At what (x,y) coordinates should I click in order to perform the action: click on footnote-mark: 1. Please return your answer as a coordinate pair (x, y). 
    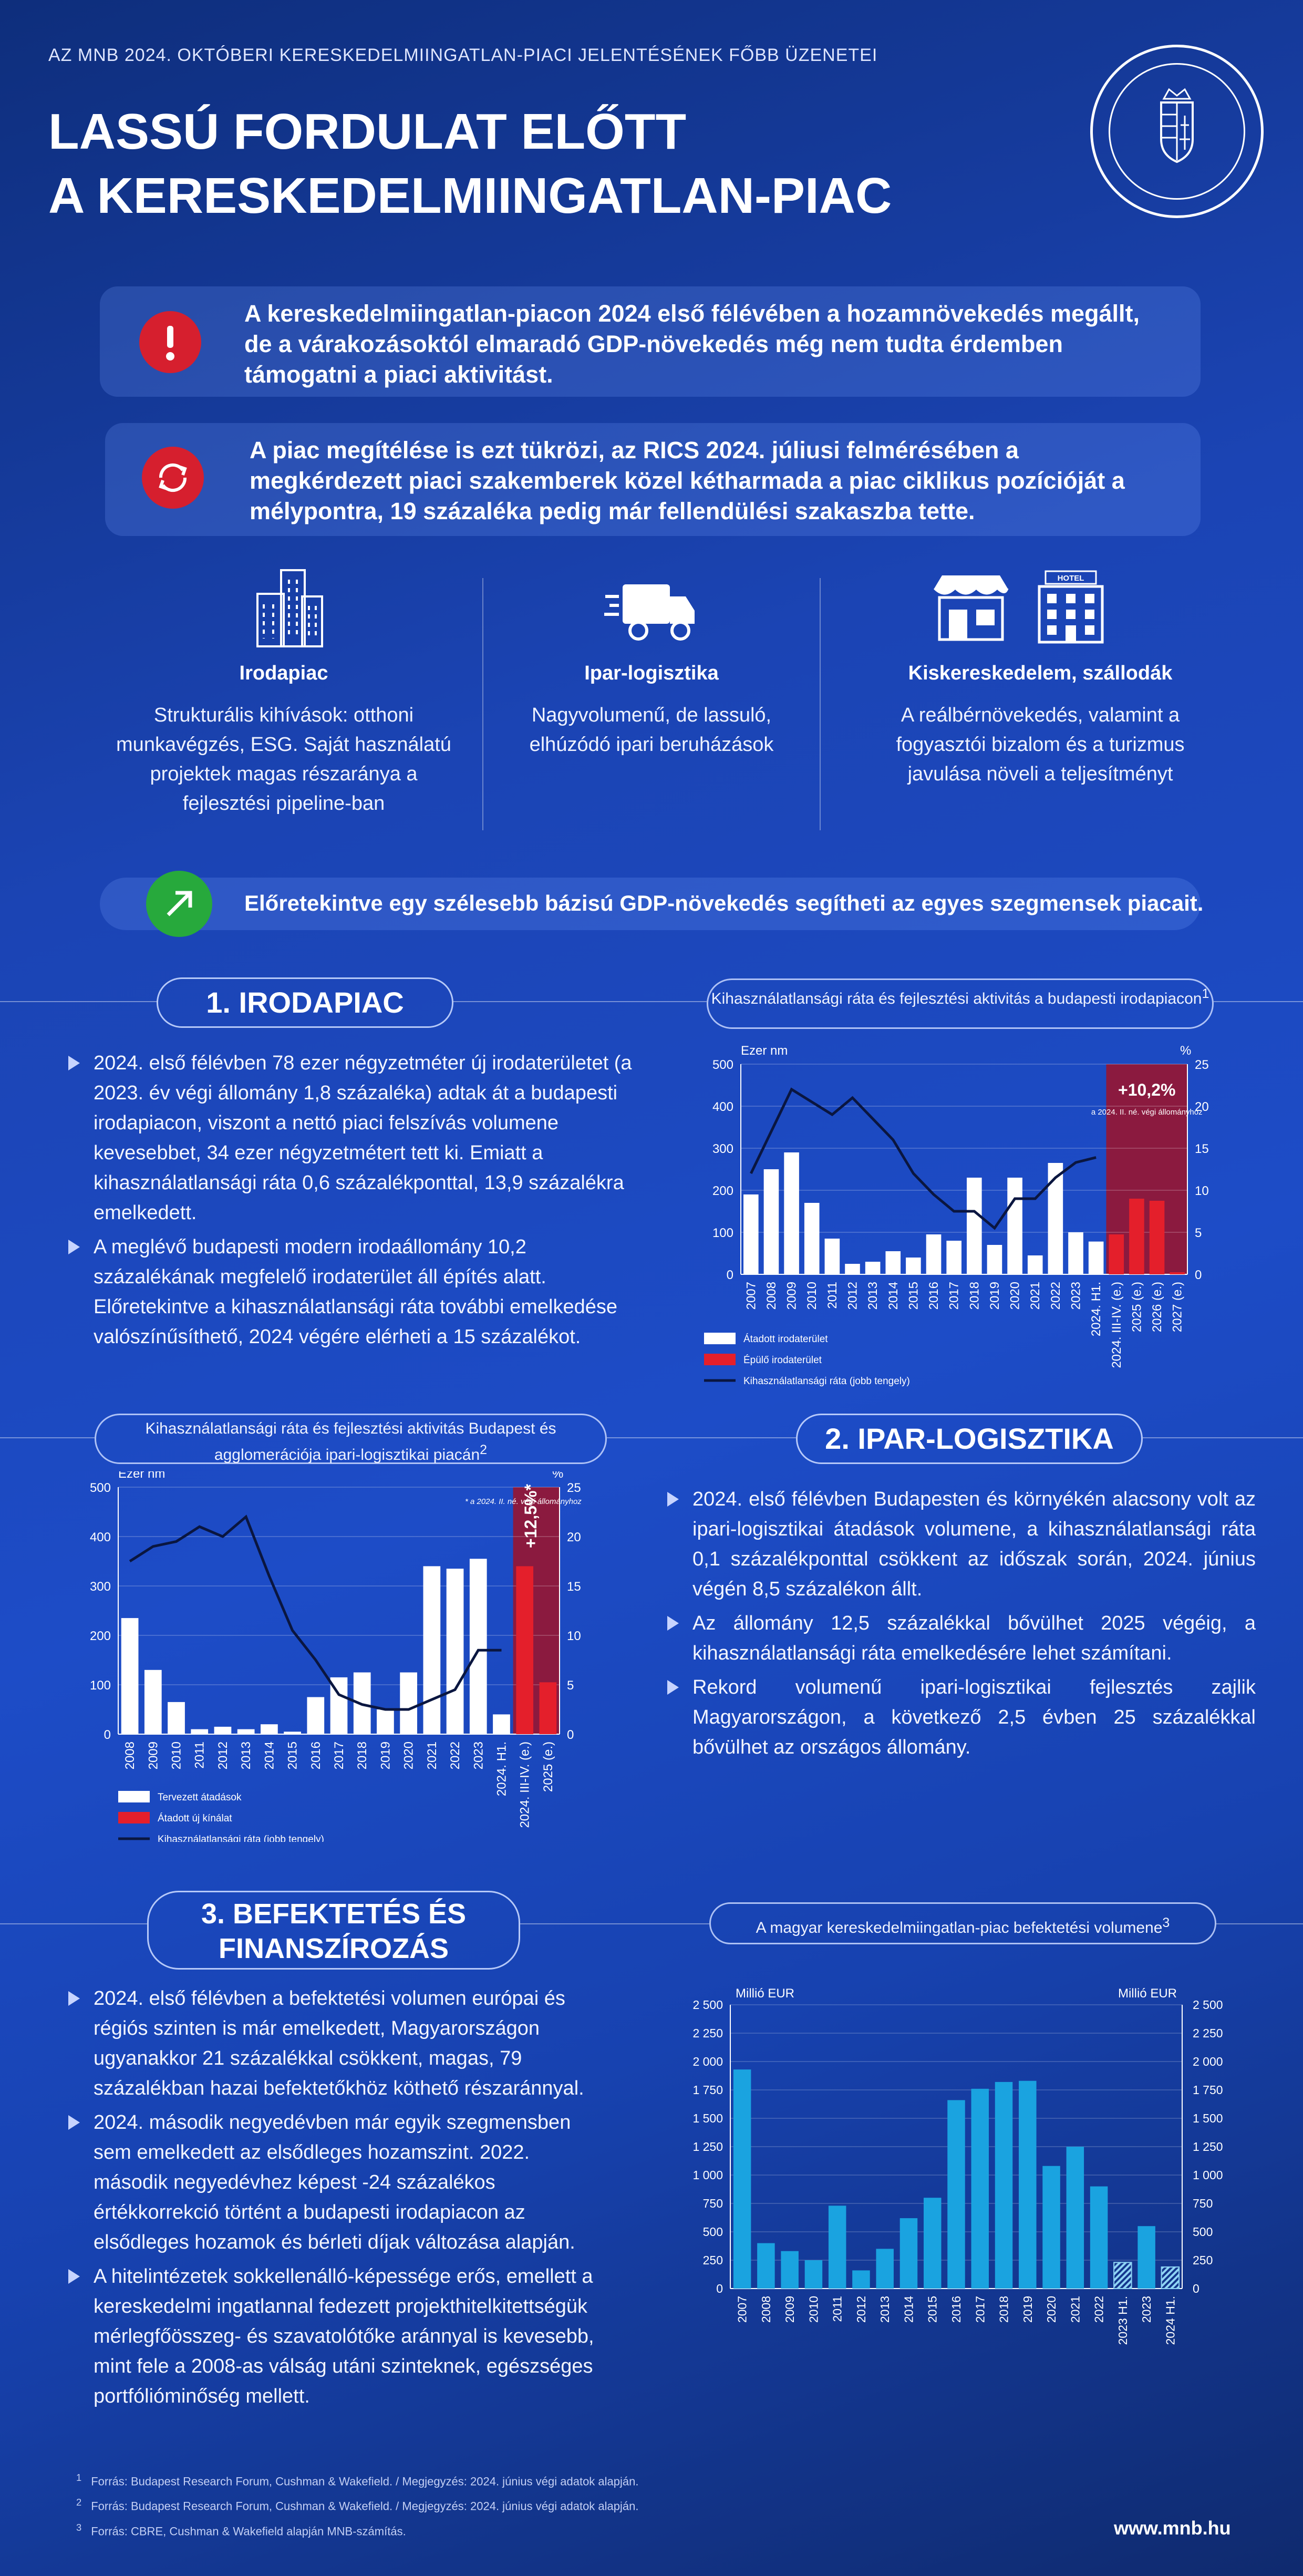
    Looking at the image, I should click on (79, 2477).